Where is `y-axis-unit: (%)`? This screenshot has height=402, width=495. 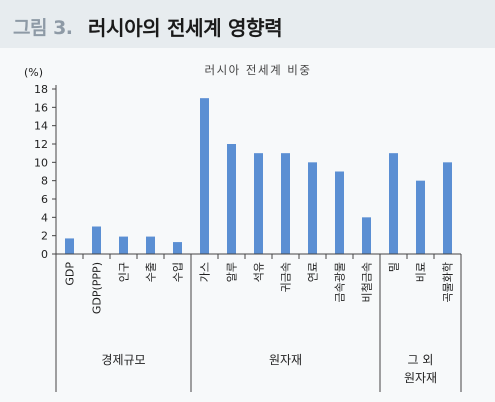 y-axis-unit: (%) is located at coordinates (33, 72).